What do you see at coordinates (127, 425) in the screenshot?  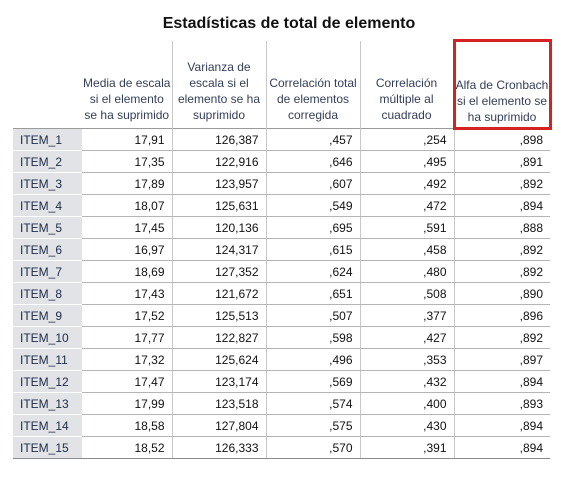 I see `table-cell: 18,58` at bounding box center [127, 425].